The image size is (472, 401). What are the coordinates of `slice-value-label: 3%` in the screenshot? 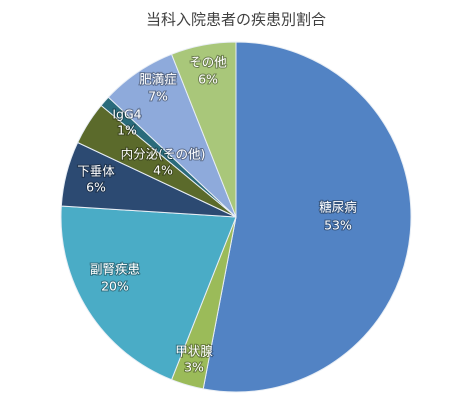 It's located at (194, 367).